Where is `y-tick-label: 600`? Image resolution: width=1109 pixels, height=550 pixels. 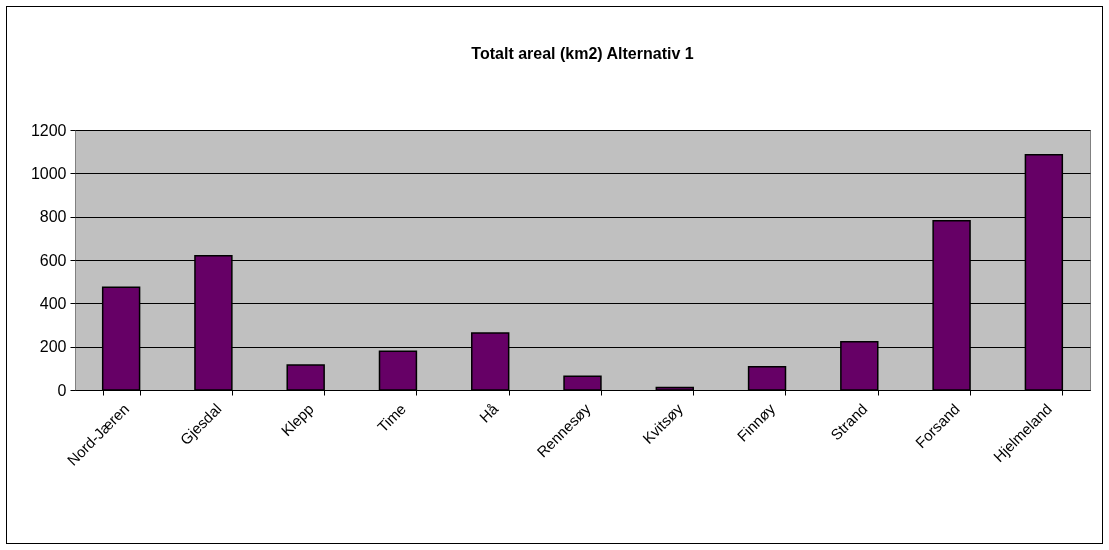
y-tick-label: 600 is located at coordinates (53, 260).